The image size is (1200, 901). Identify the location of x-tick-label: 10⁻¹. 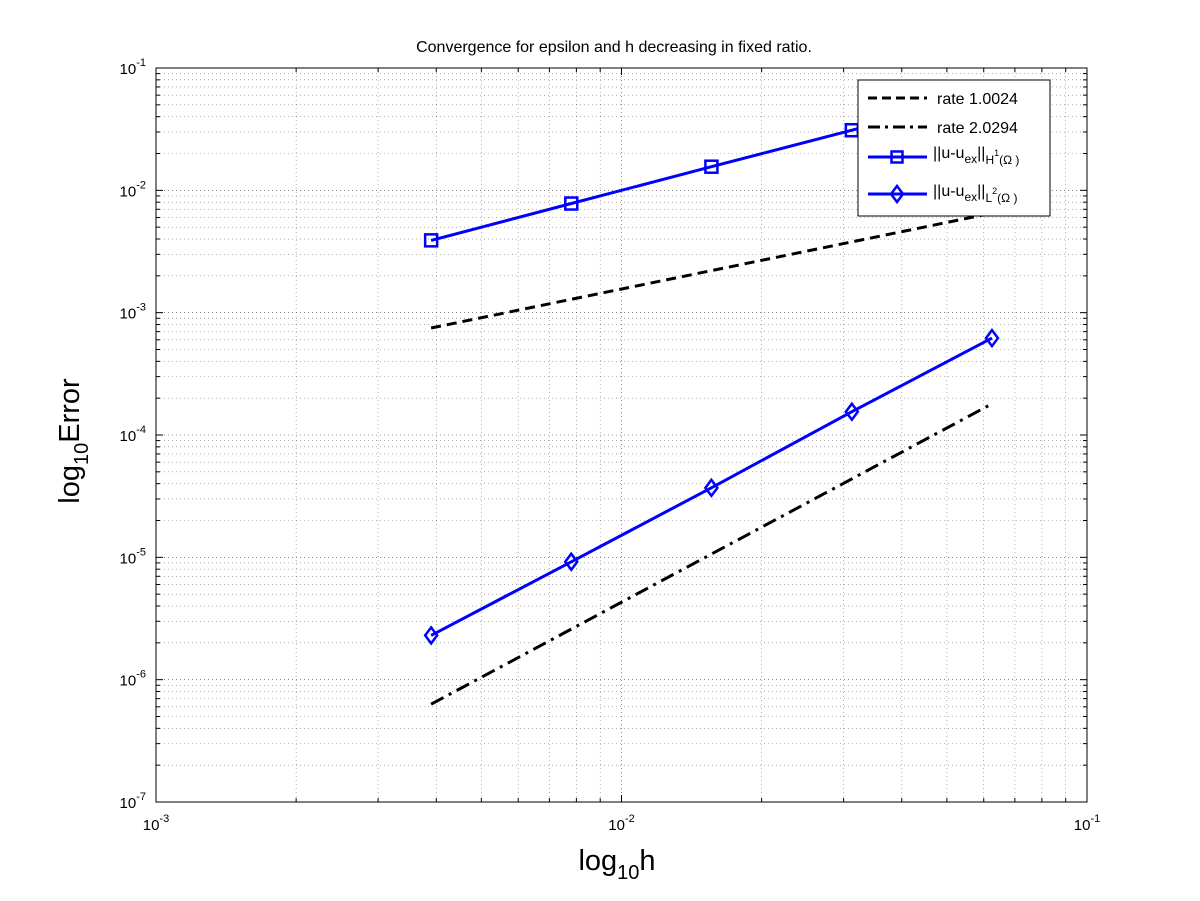
(1087, 823).